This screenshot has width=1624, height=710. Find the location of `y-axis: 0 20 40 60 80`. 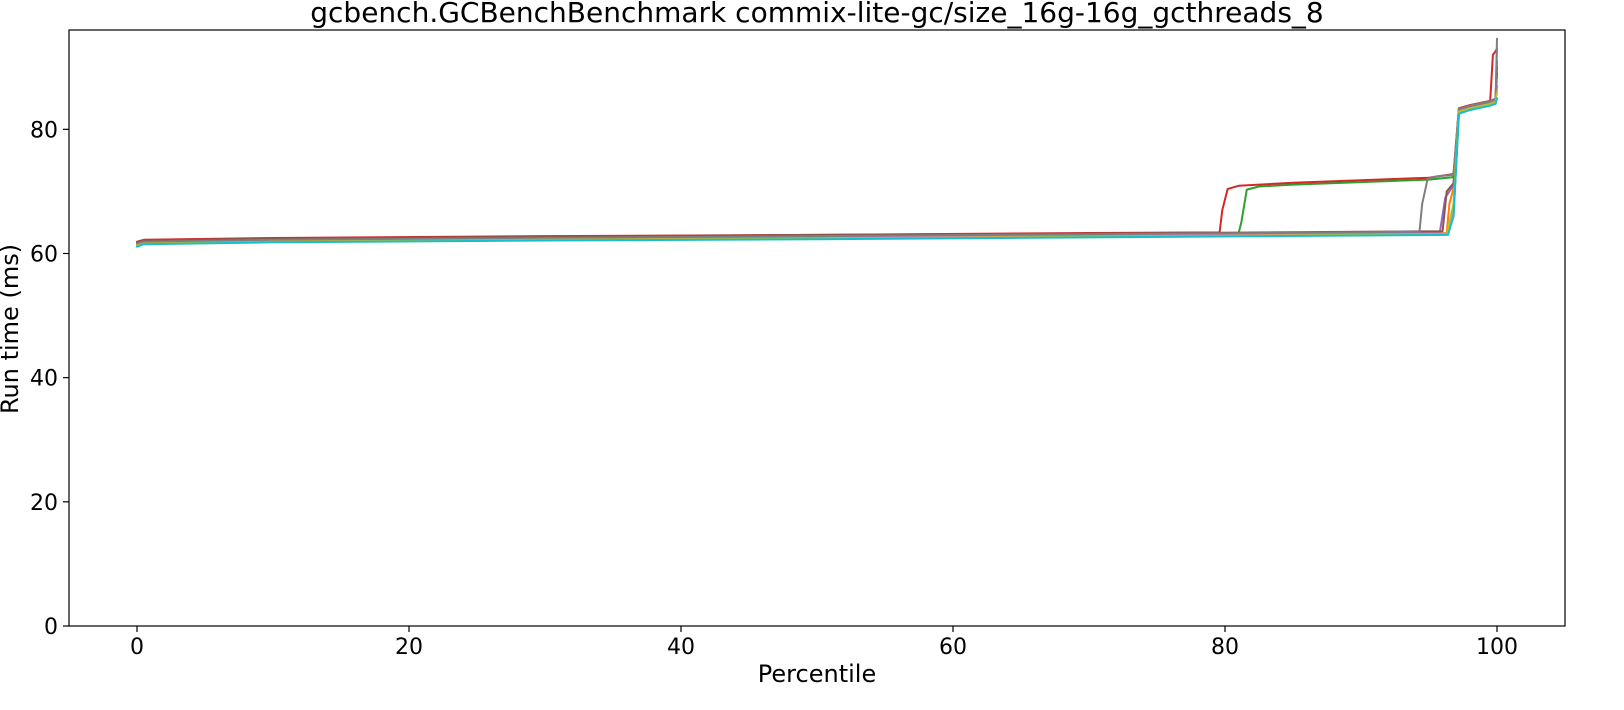

y-axis: 0 20 40 60 80 is located at coordinates (49, 379).